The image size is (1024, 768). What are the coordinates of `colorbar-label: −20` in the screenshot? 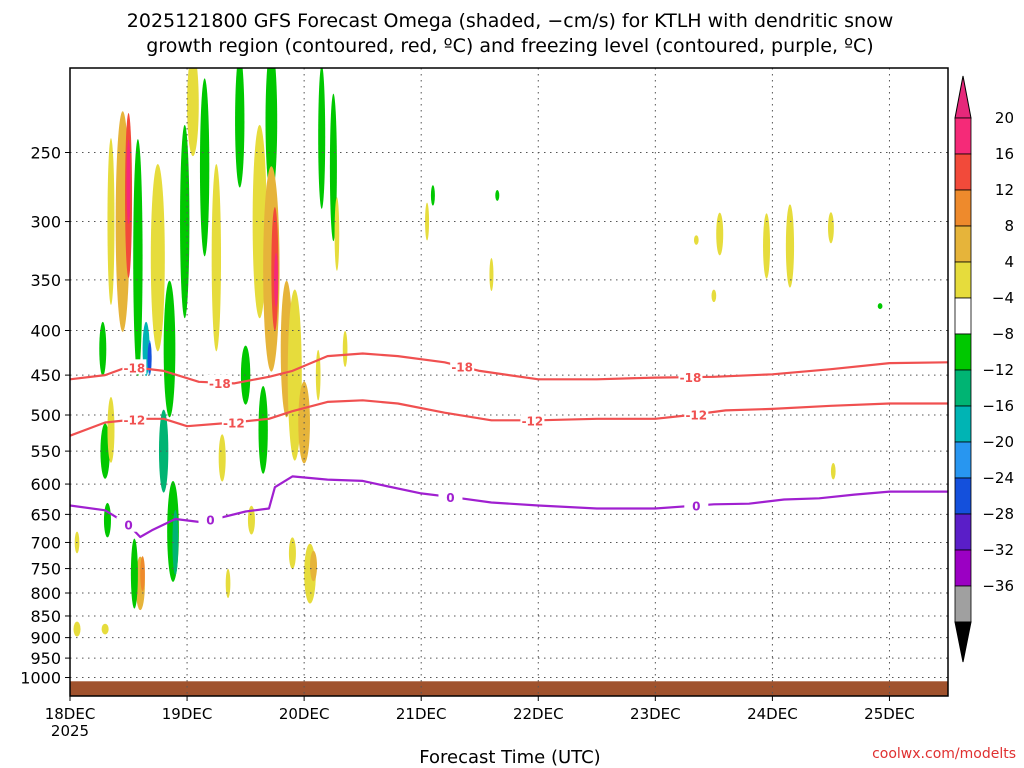 It's located at (998, 442).